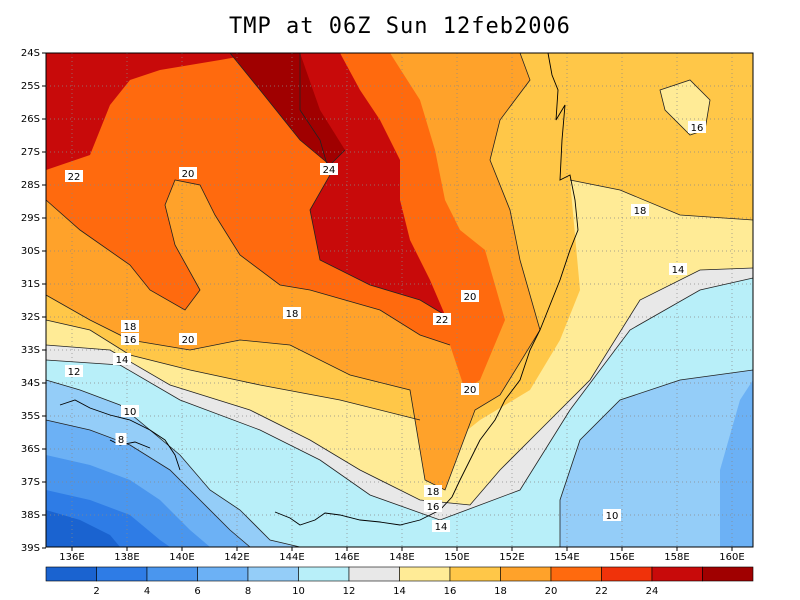 The height and width of the screenshot is (600, 800). Describe the element at coordinates (71, 557) in the screenshot. I see `lon-tick-label: 136E` at that location.